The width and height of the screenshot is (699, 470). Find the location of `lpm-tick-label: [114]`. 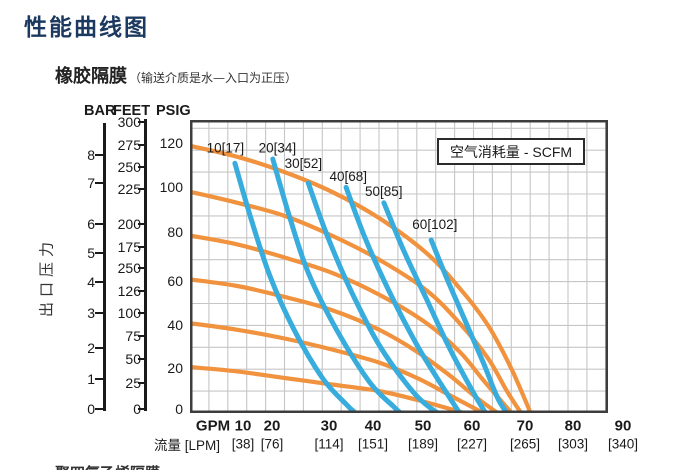

lpm-tick-label: [114] is located at coordinates (329, 444).